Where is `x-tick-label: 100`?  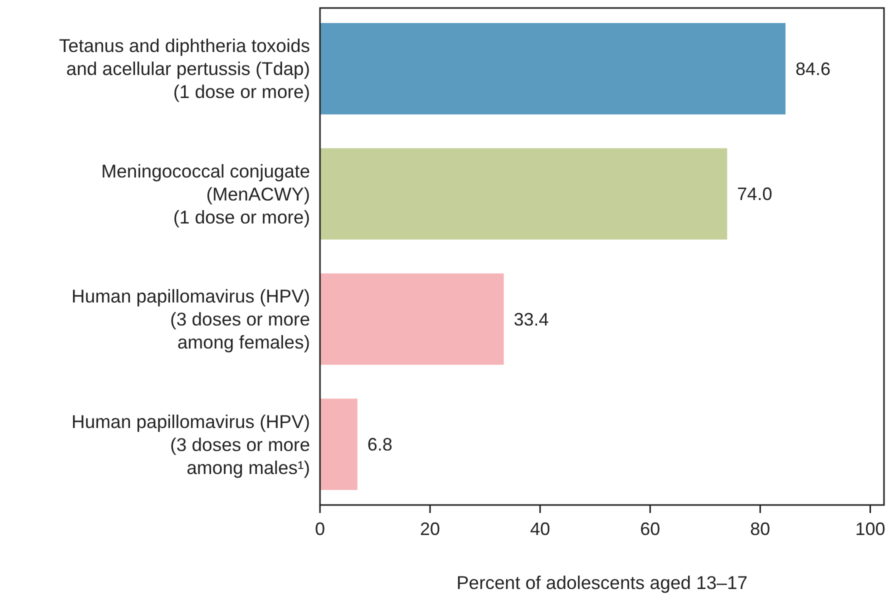 x-tick-label: 100 is located at coordinates (870, 529).